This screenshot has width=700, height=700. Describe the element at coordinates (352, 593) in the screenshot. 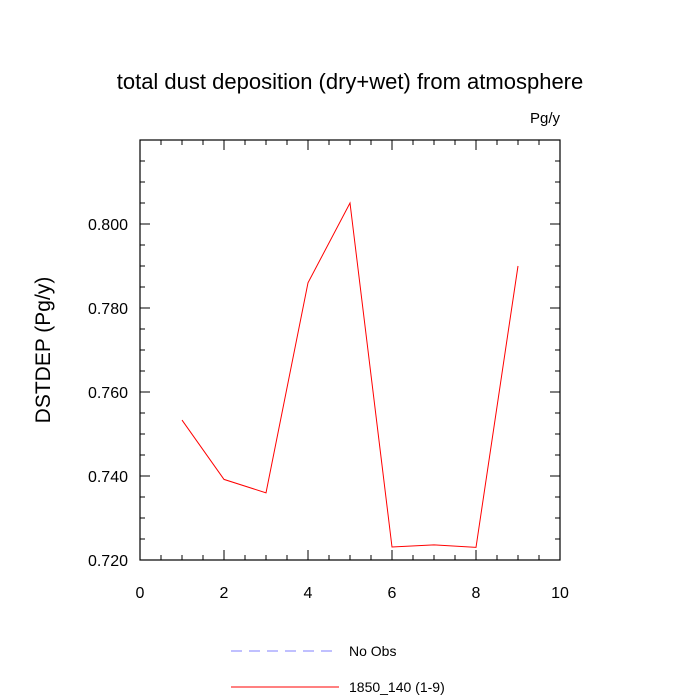

I see `x-tick-labels: 0 2 4 6 8 10` at that location.